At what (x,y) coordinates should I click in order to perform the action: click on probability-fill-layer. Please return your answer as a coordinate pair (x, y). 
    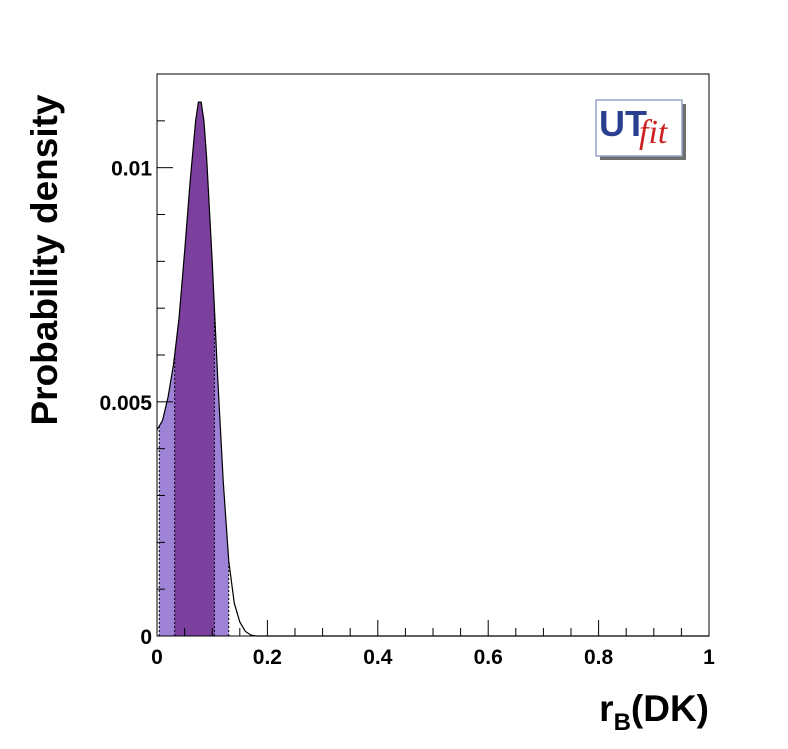
    Looking at the image, I should click on (194, 369).